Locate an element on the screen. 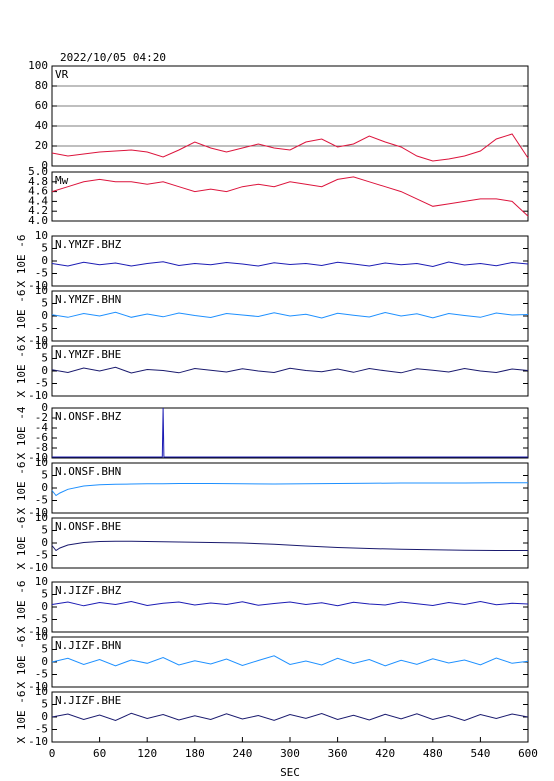  y-tick-label: 20 is located at coordinates (41, 145).